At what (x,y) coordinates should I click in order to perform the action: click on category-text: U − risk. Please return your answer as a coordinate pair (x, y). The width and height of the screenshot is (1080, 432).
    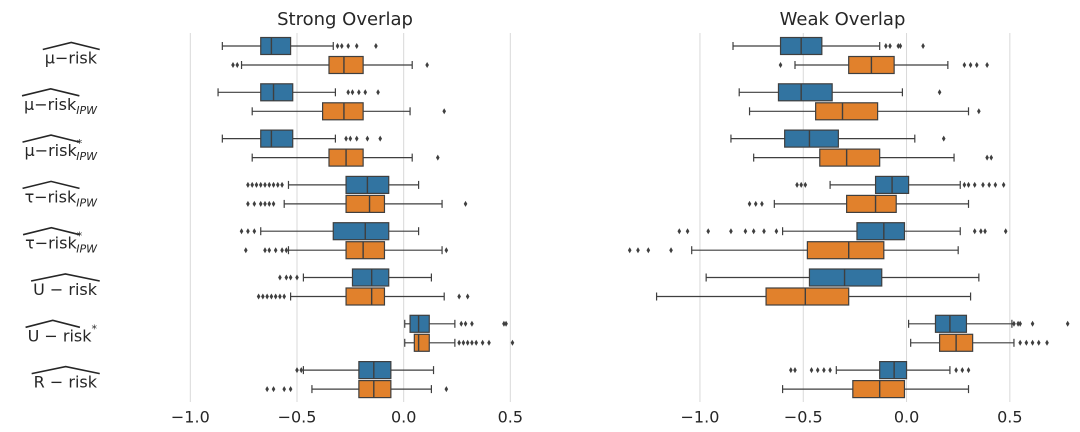
    Looking at the image, I should click on (60, 335).